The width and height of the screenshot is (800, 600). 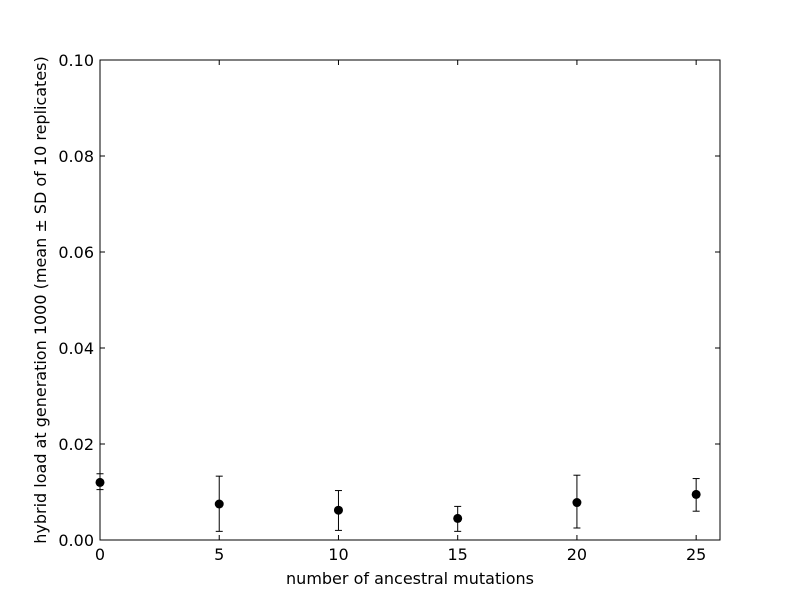 What do you see at coordinates (577, 554) in the screenshot?
I see `x-tick-label: 20` at bounding box center [577, 554].